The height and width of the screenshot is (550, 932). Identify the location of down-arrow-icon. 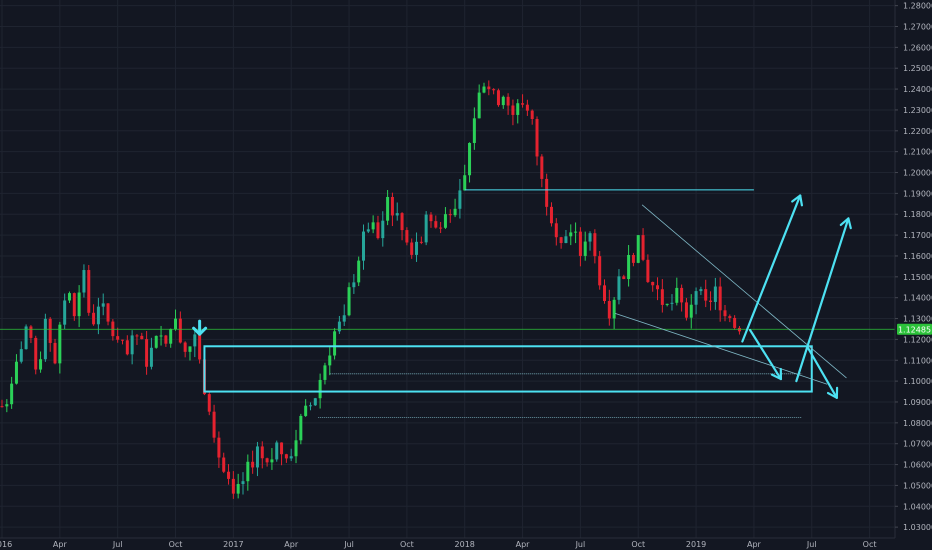
(200, 331).